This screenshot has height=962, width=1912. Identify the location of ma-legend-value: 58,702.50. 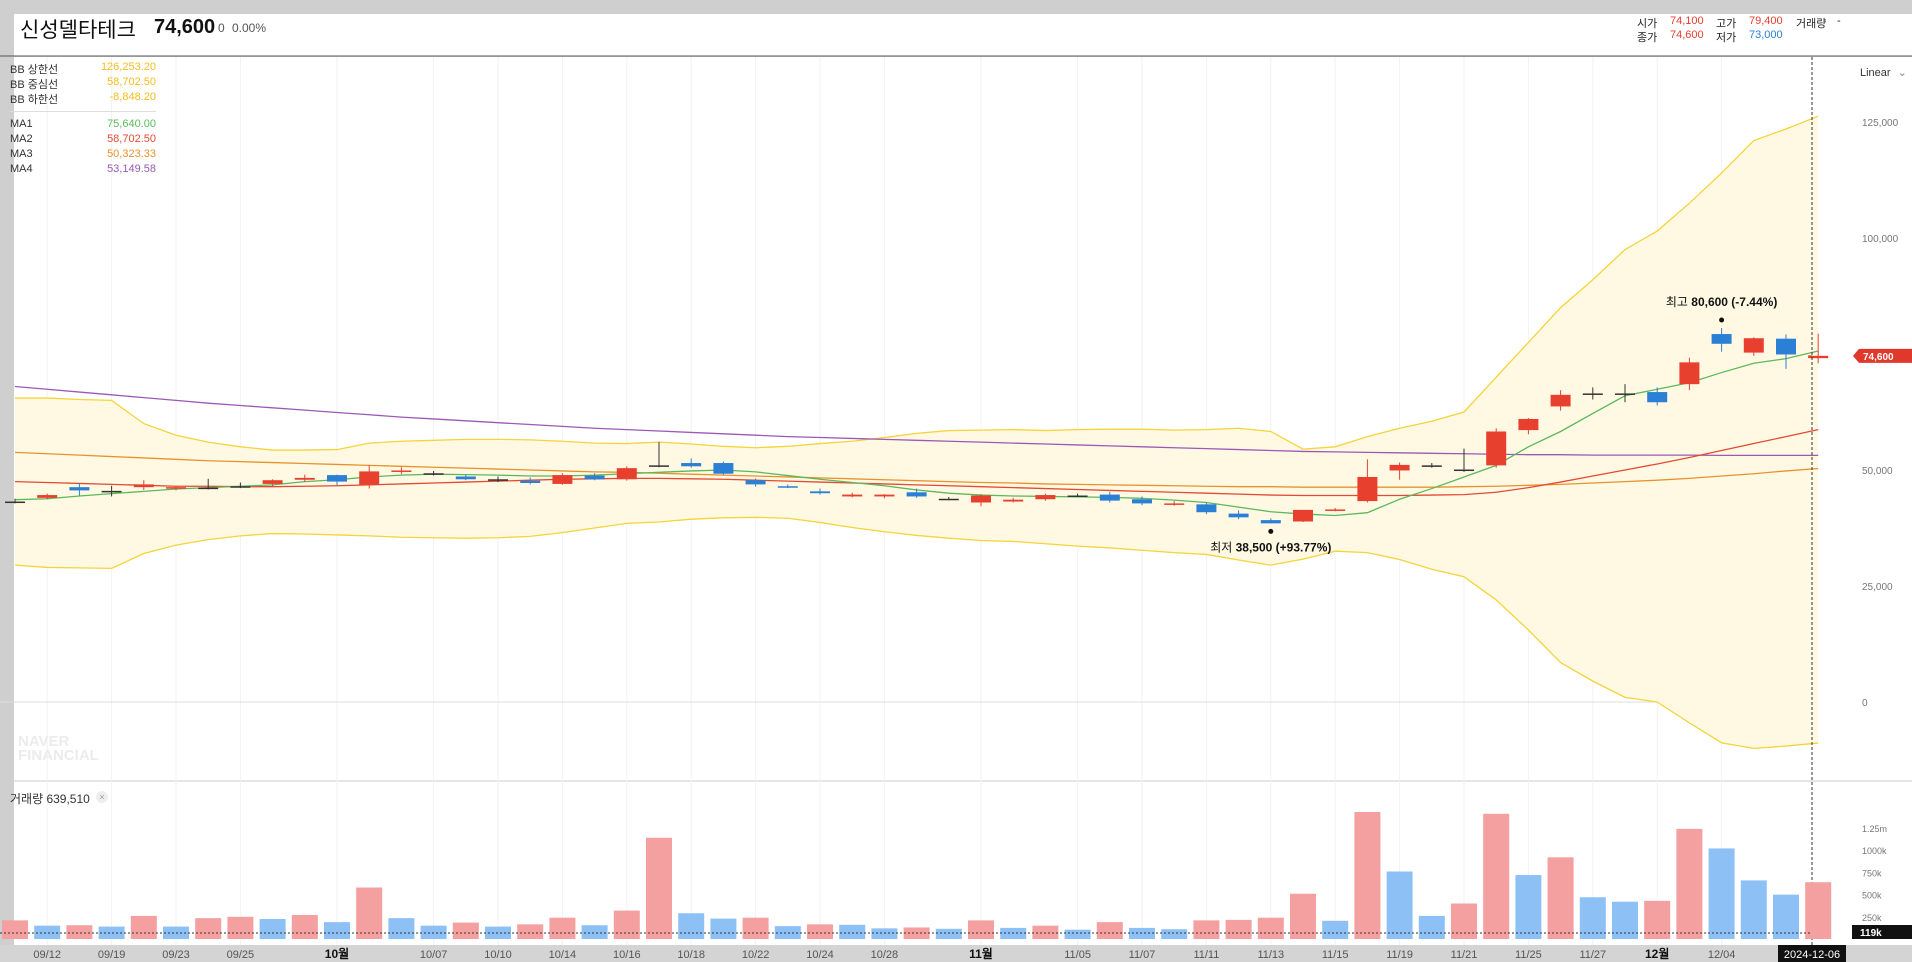
(131, 139).